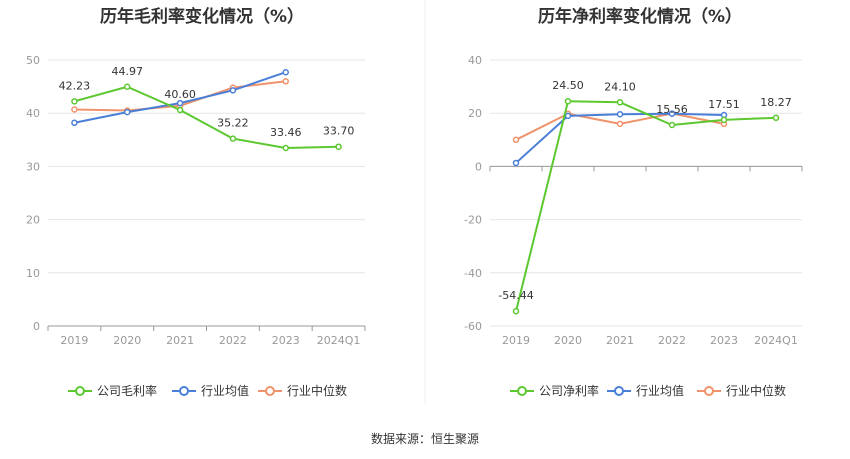 The image size is (850, 459). Describe the element at coordinates (33, 273) in the screenshot. I see `y-tick-label: 10` at that location.